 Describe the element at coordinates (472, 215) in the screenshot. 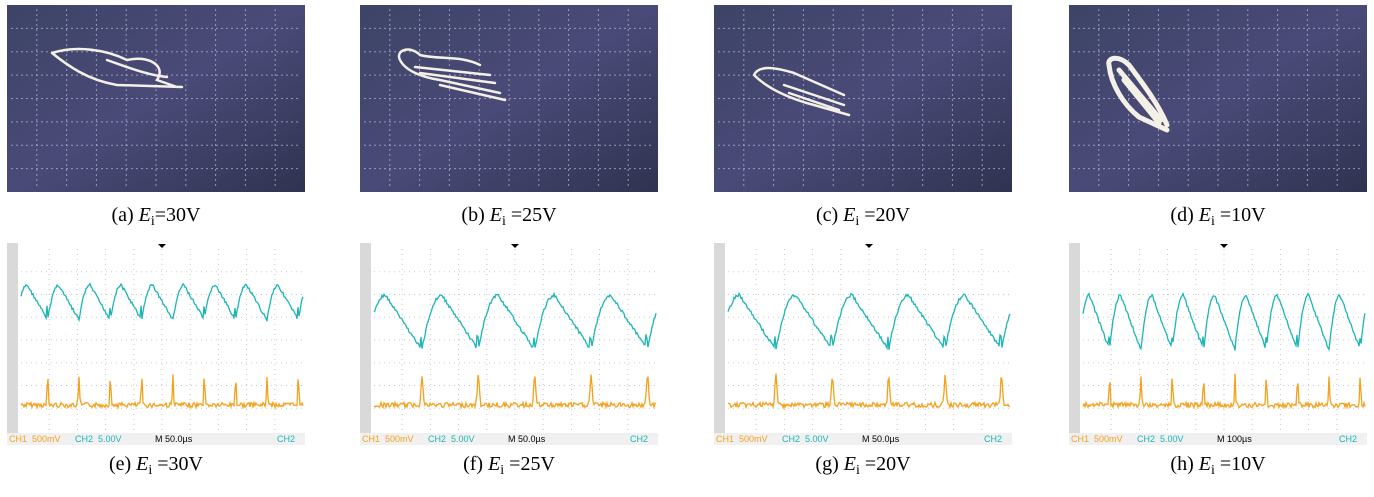

I see `caption-label: (b)` at that location.